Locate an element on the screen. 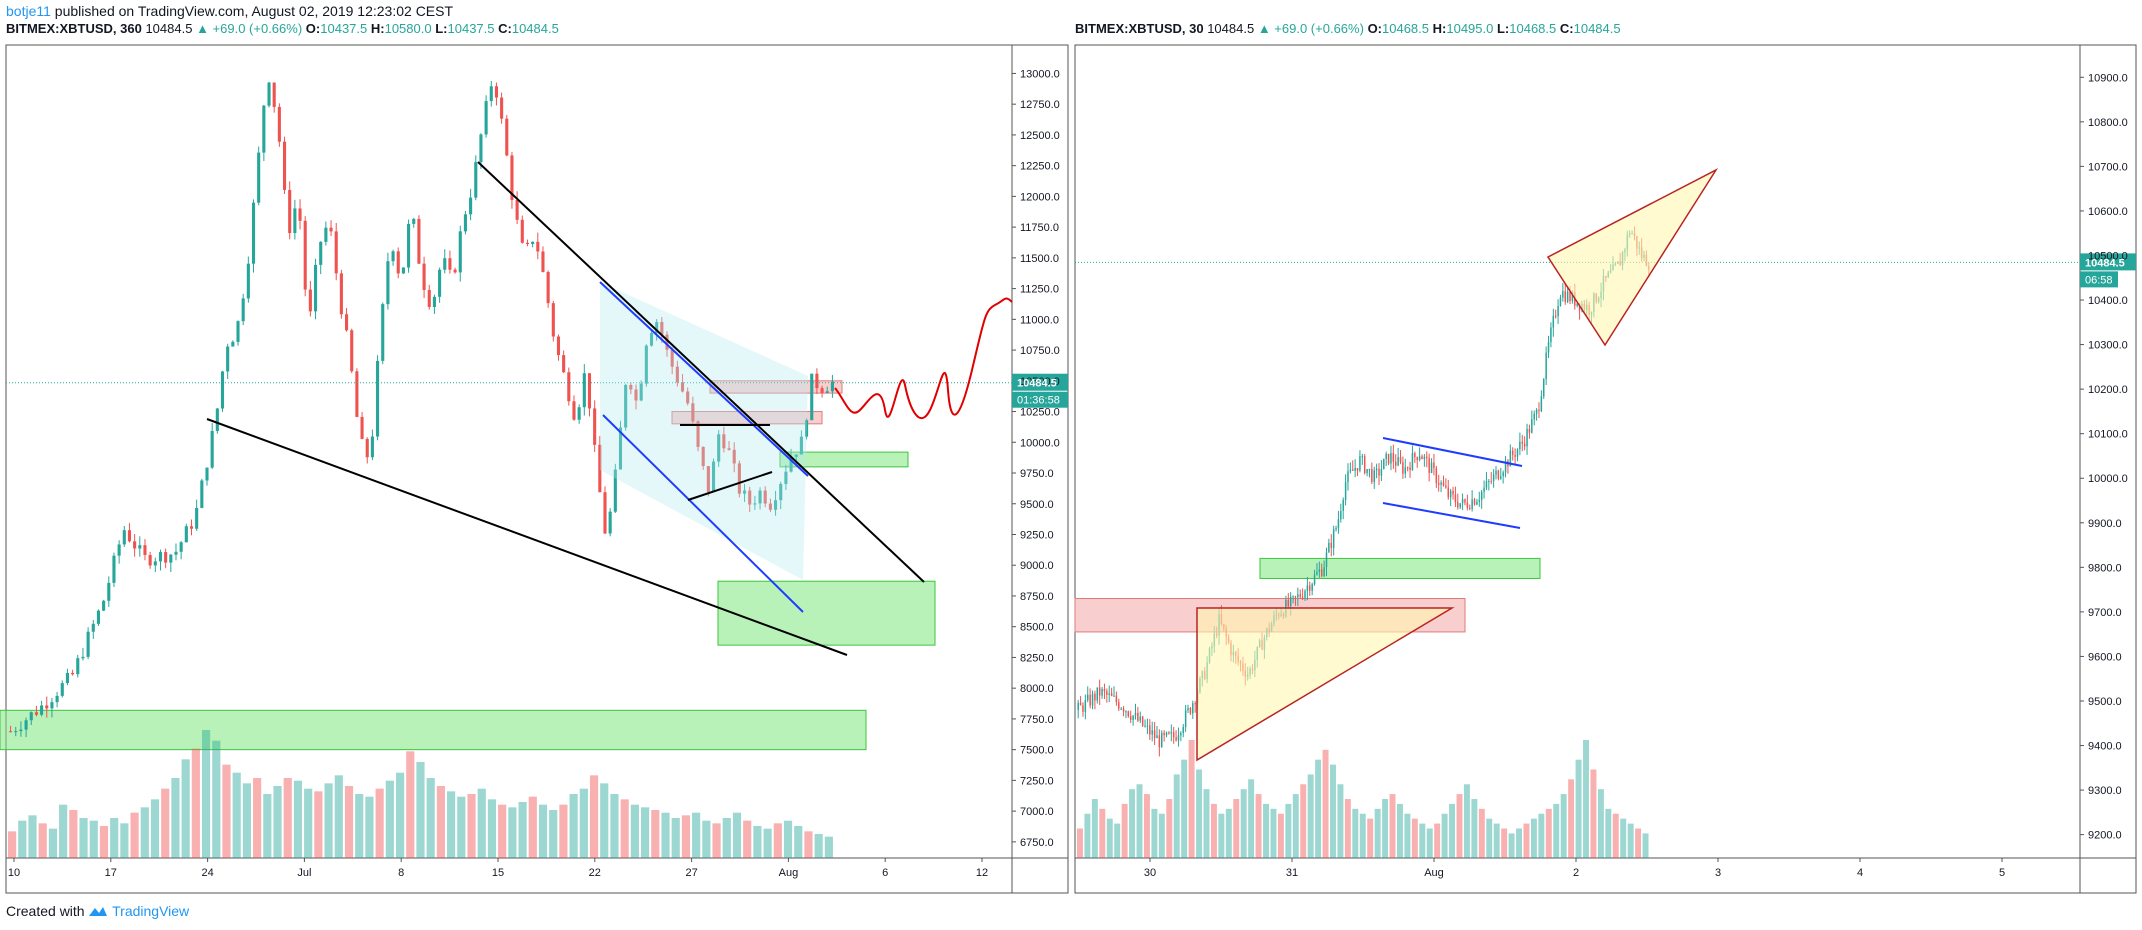 The height and width of the screenshot is (930, 2142). x-tick-label: 31 is located at coordinates (1292, 873).